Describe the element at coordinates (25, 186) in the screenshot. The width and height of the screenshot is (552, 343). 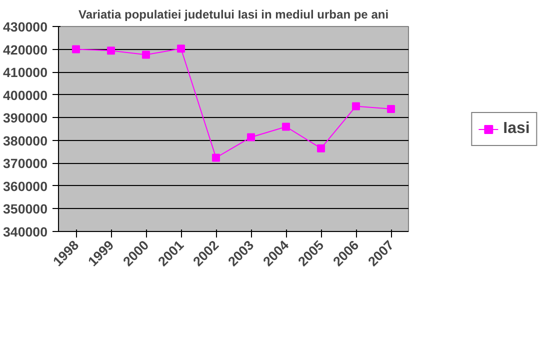
I see `y-tick-label: 360000` at that location.